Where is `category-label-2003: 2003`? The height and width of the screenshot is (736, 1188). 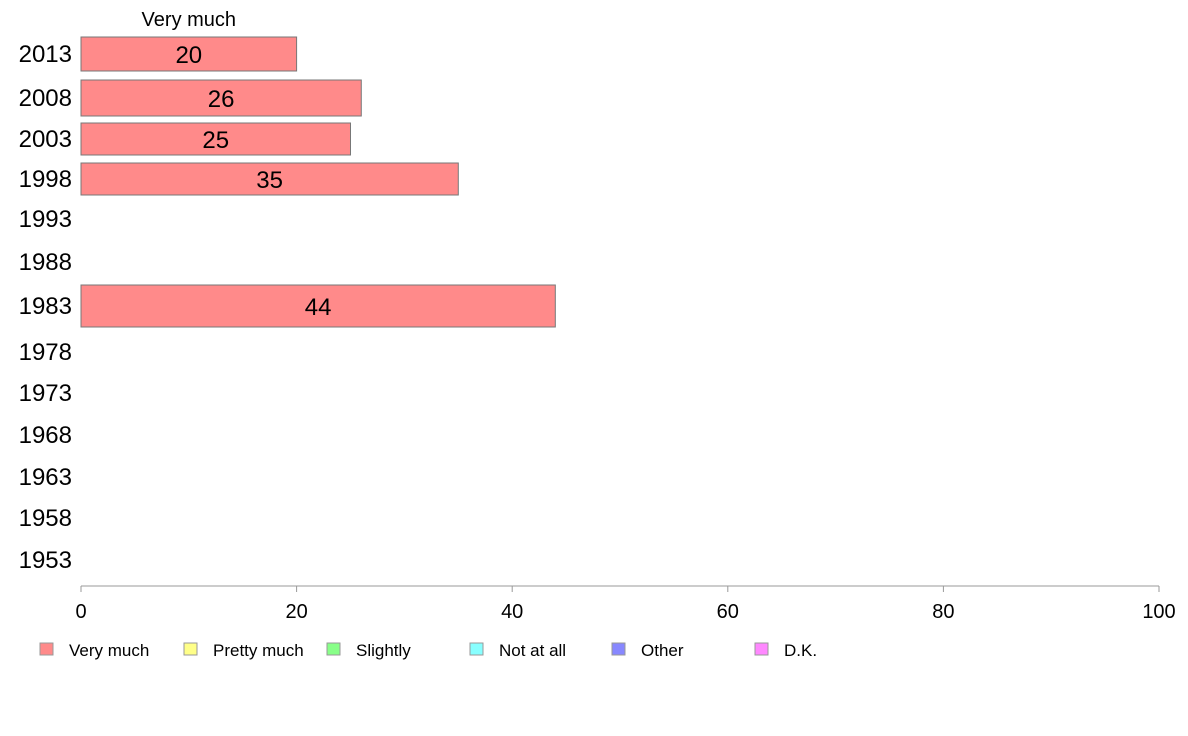
category-label-2003: 2003 is located at coordinates (45, 139).